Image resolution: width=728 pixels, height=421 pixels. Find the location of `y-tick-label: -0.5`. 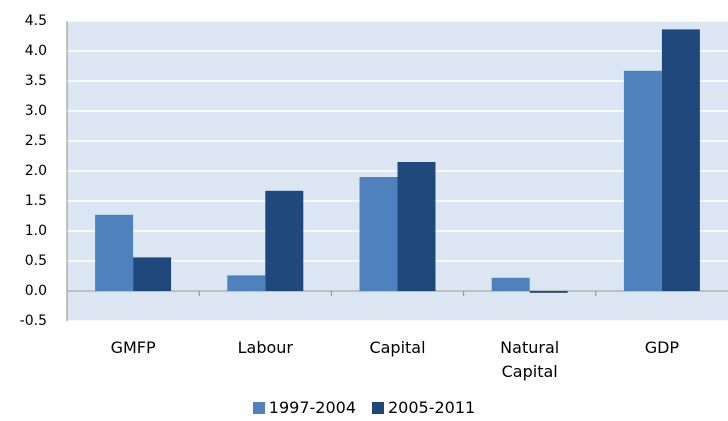

y-tick-label: -0.5 is located at coordinates (33, 321).